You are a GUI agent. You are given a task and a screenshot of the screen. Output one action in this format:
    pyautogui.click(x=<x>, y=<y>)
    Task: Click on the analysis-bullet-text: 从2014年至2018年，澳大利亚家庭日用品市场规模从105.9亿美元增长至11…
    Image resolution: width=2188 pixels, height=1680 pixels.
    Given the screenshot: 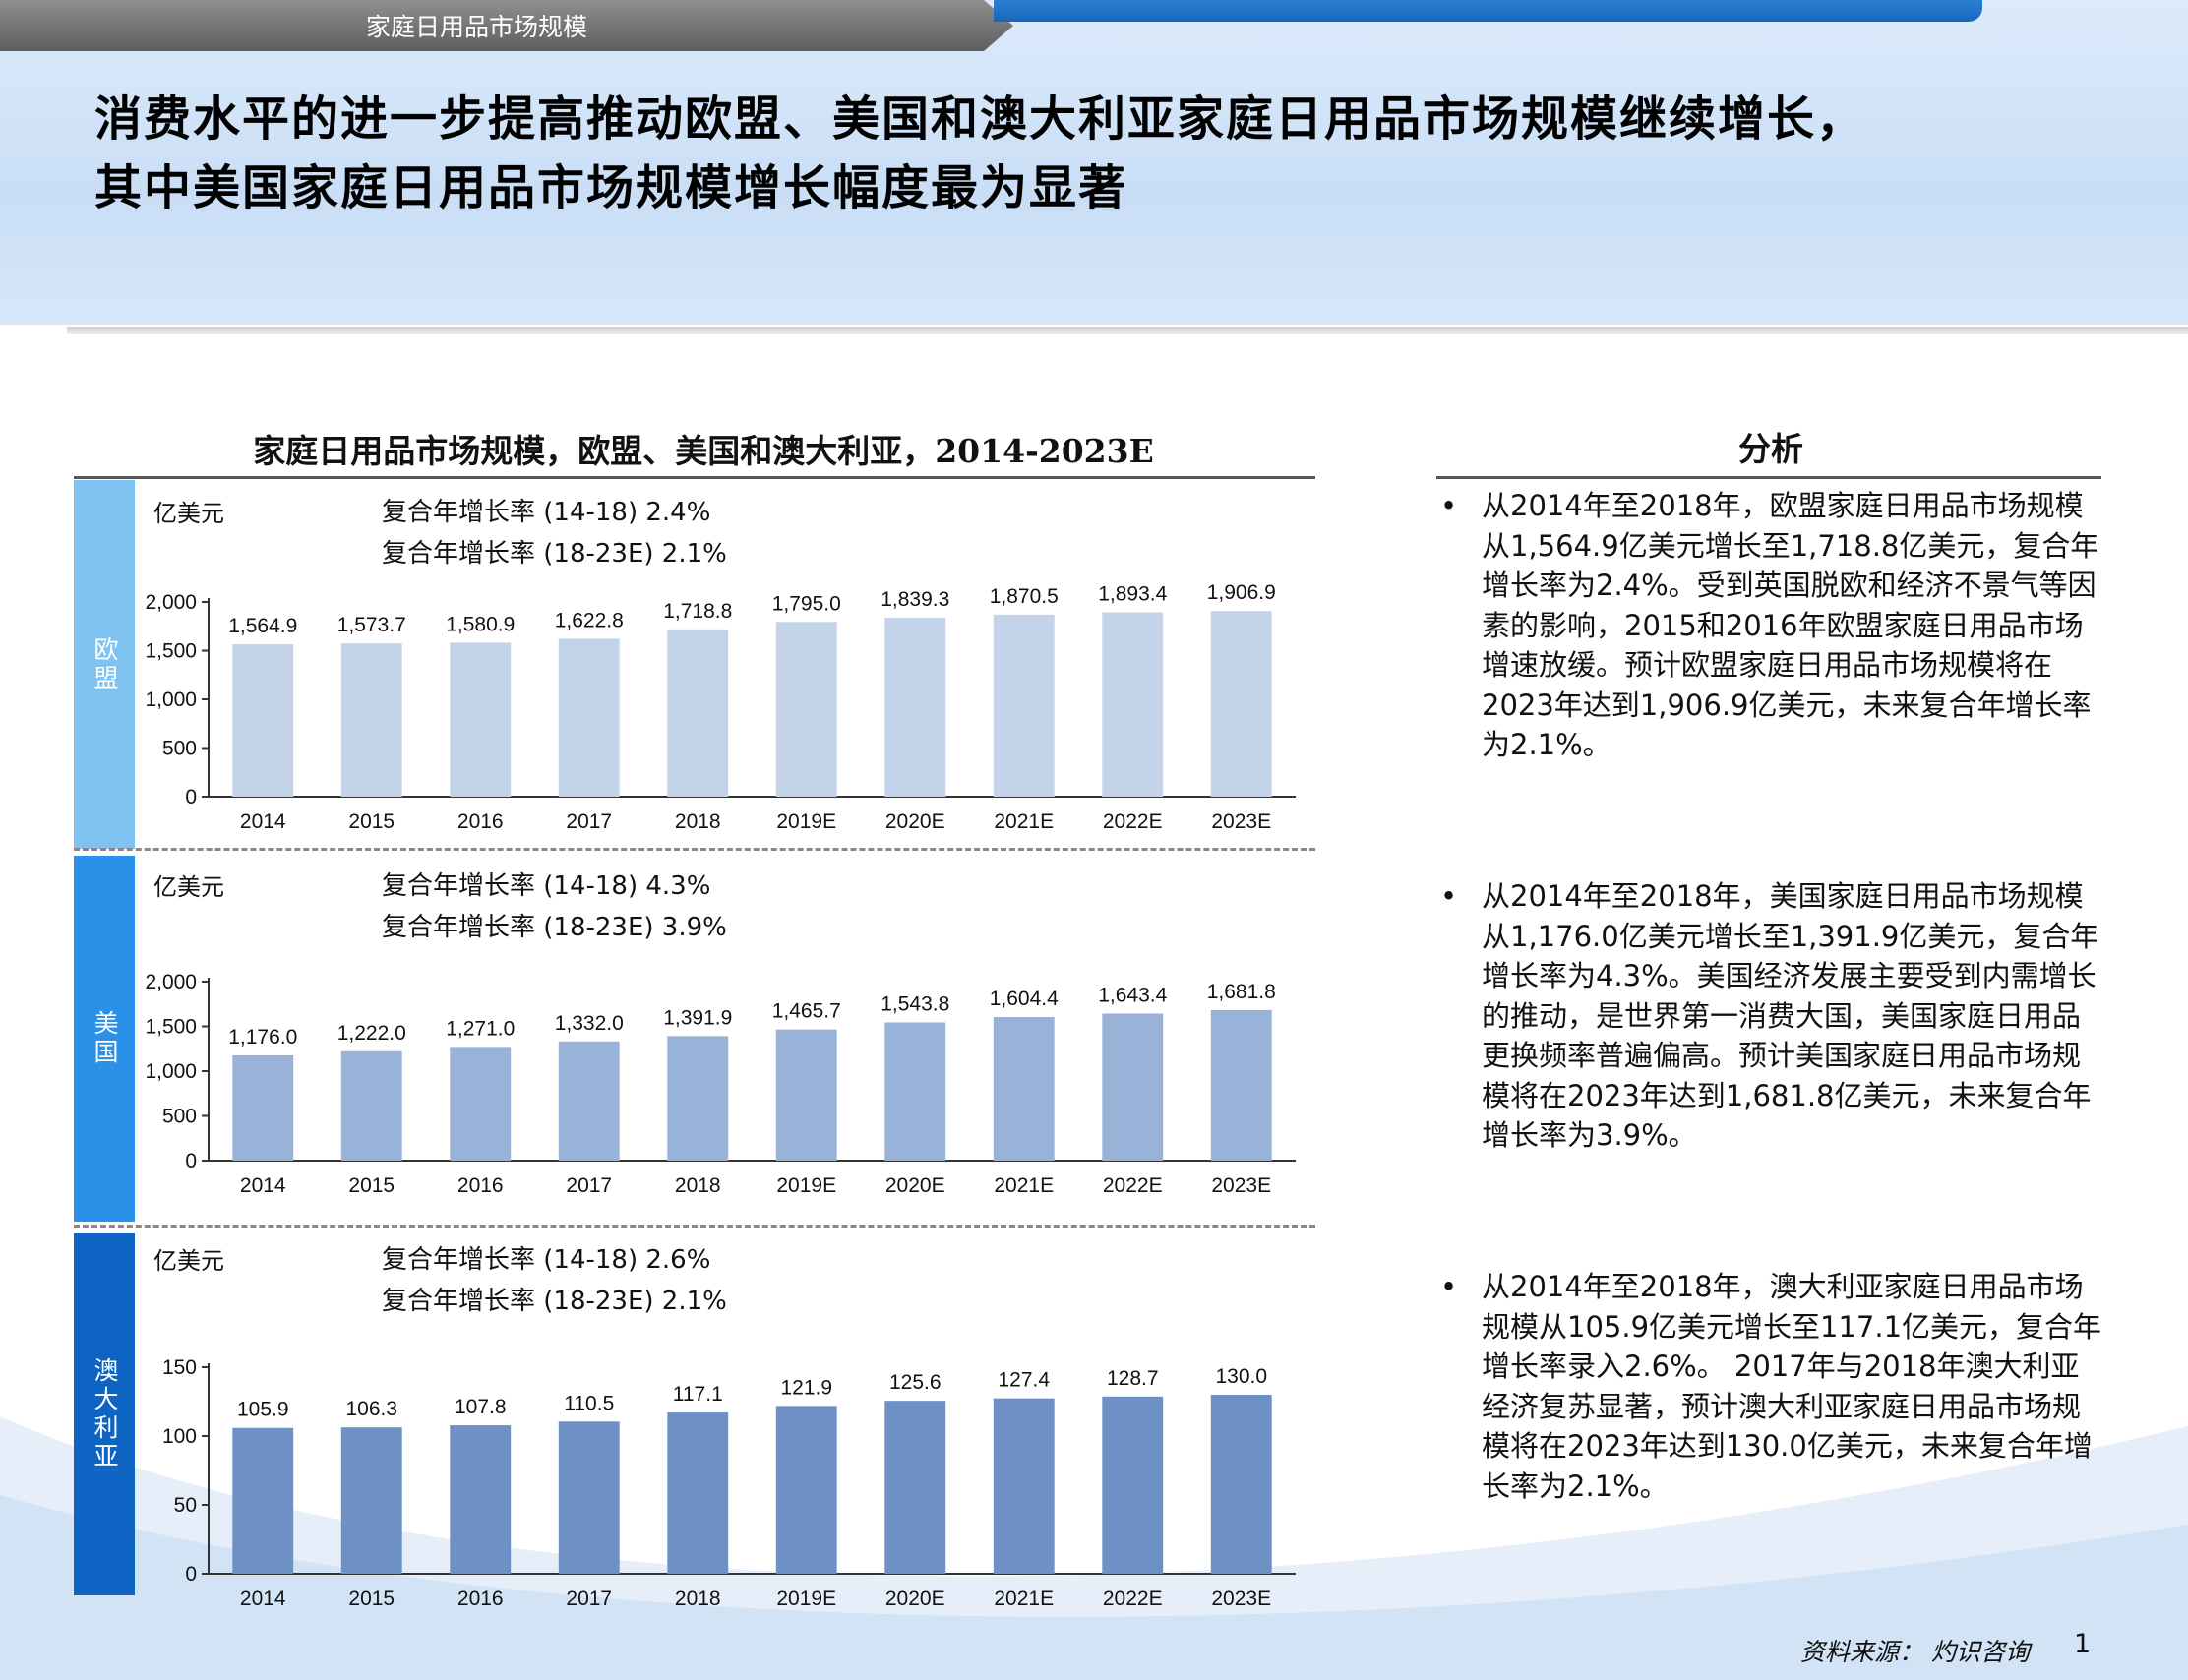 What is the action you would take?
    pyautogui.click(x=1792, y=1386)
    